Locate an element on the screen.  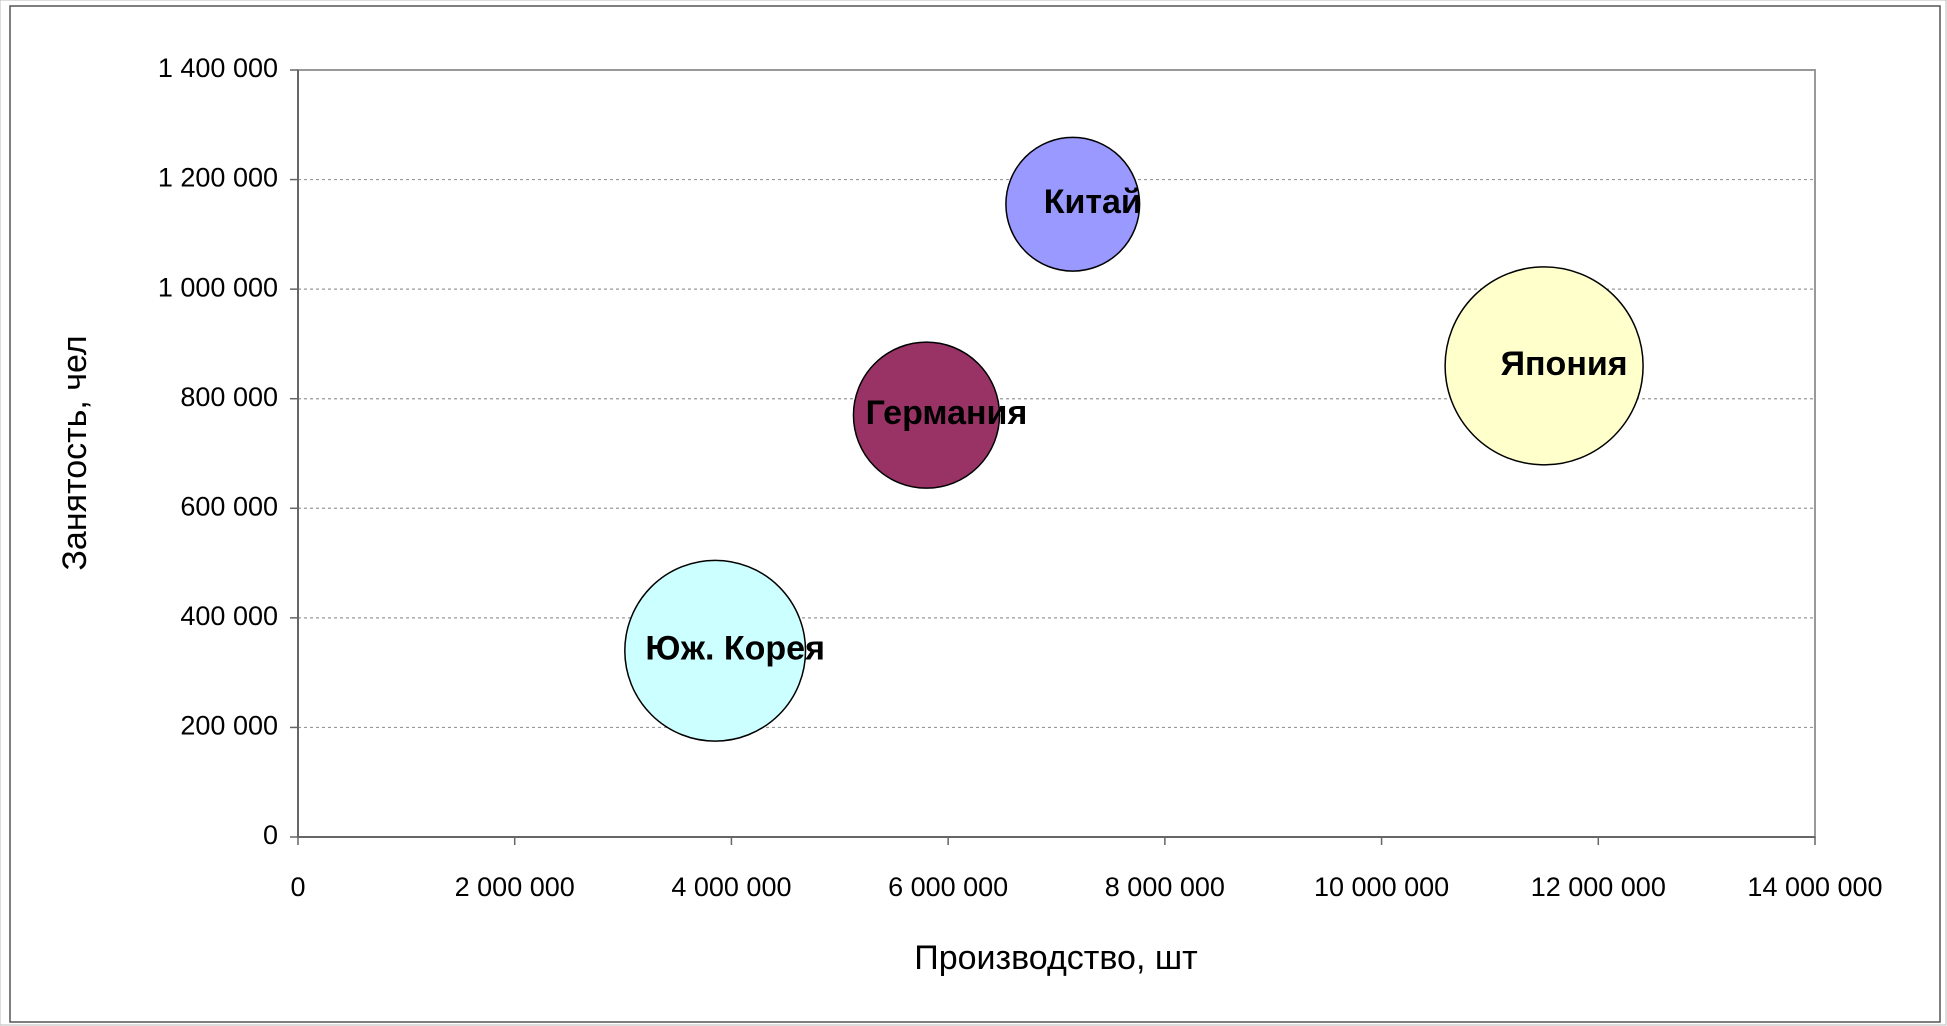
bubble-label: Китай is located at coordinates (1093, 202).